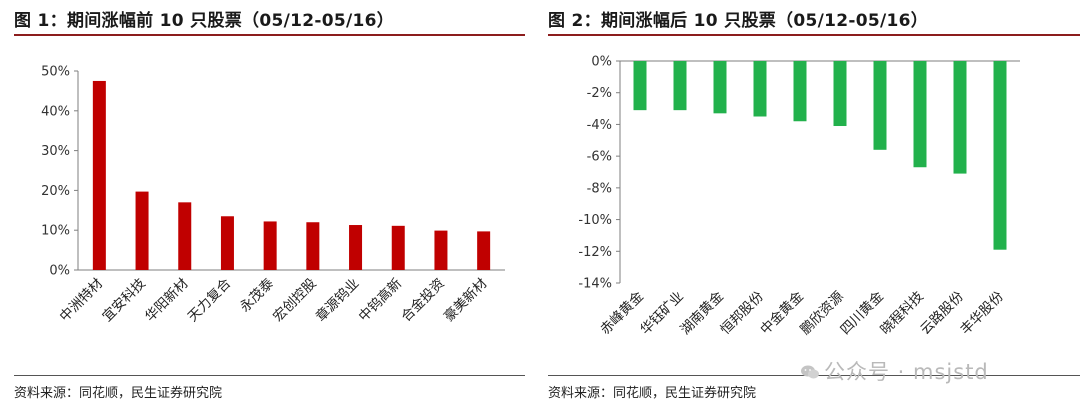  What do you see at coordinates (810, 372) in the screenshot?
I see `wechat-icon` at bounding box center [810, 372].